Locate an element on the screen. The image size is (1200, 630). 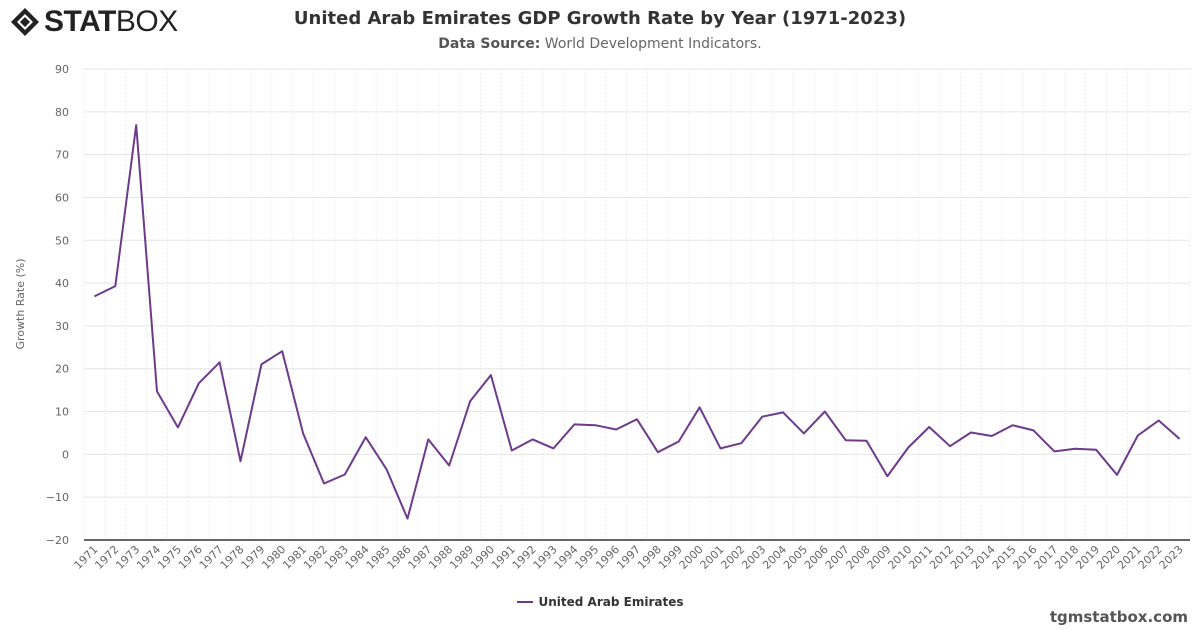
x-tick-label: 2023 is located at coordinates (1171, 557).